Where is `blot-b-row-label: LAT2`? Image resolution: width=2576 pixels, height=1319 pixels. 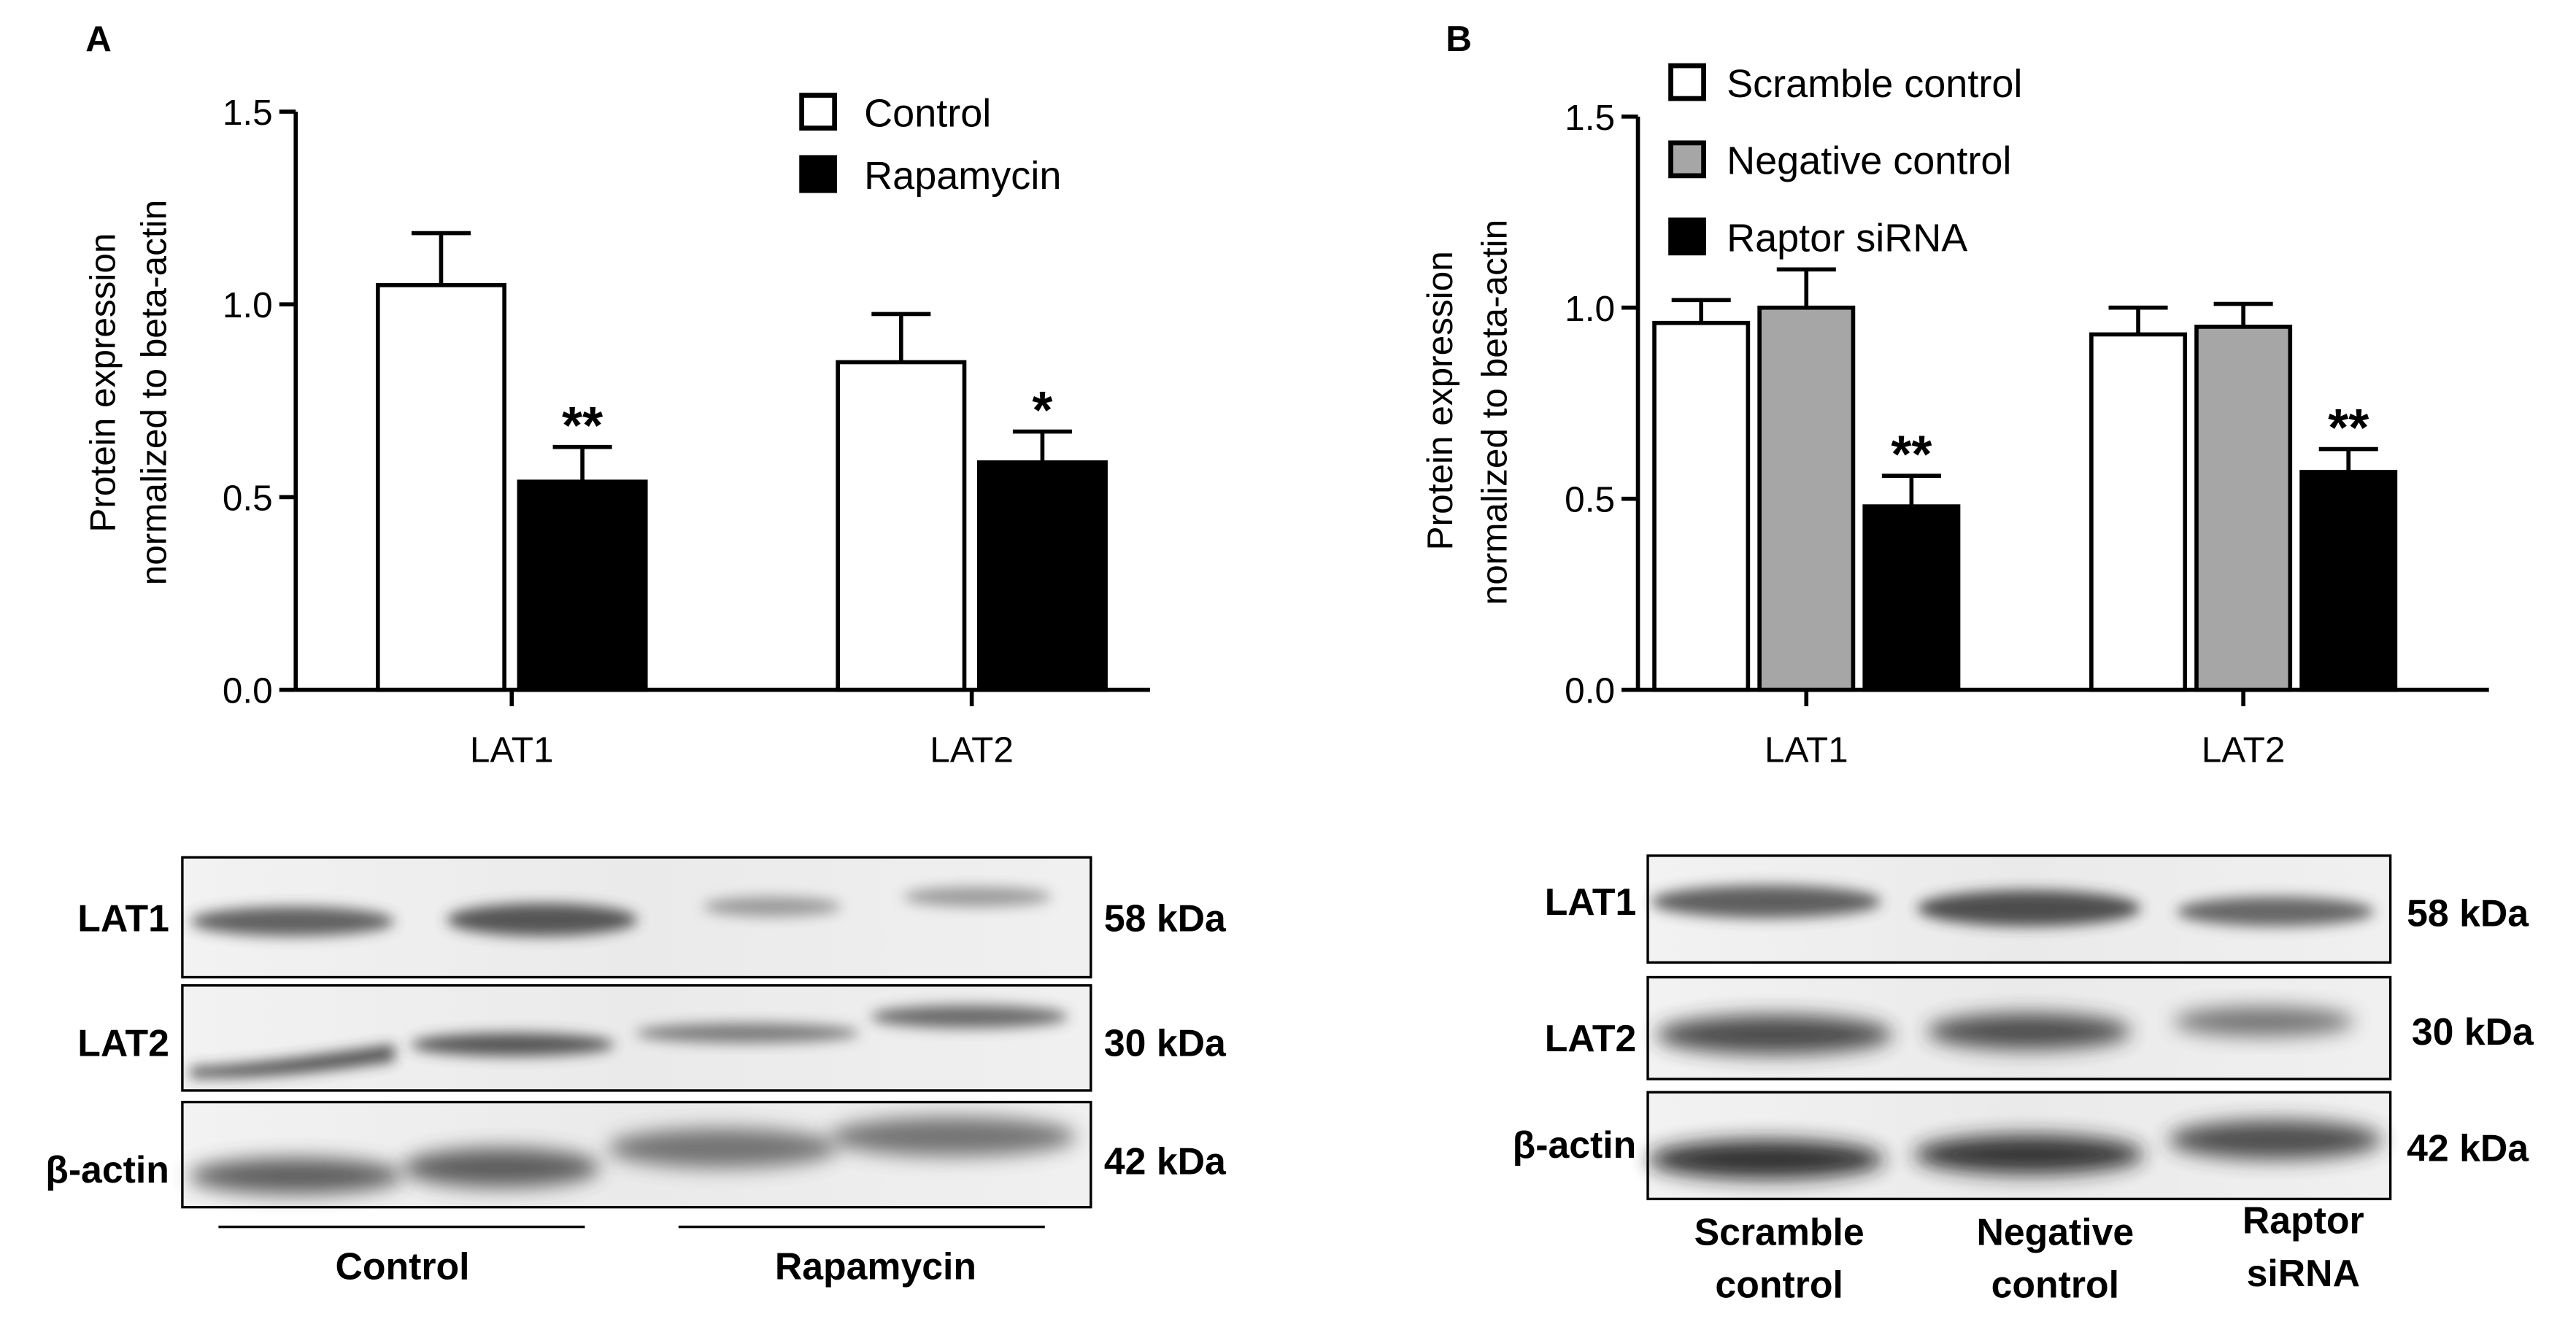 blot-b-row-label: LAT2 is located at coordinates (1591, 1038).